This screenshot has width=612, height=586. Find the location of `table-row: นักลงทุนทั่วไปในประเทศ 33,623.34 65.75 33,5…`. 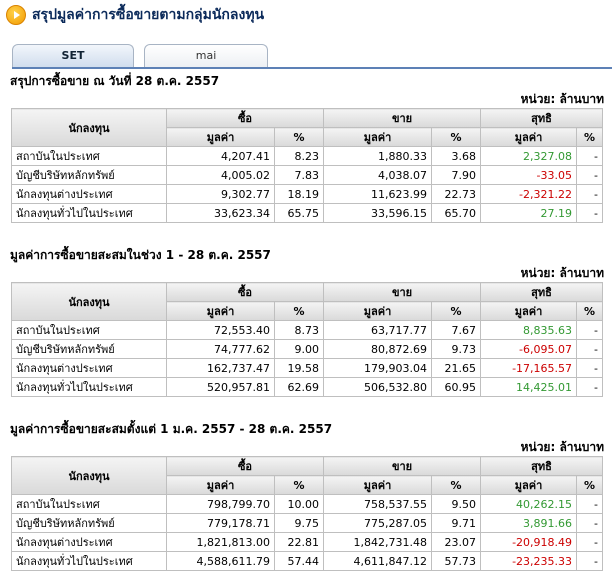

table-row: นักลงทุนทั่วไปในประเทศ 33,623.34 65.75 33,5… is located at coordinates (307, 213).